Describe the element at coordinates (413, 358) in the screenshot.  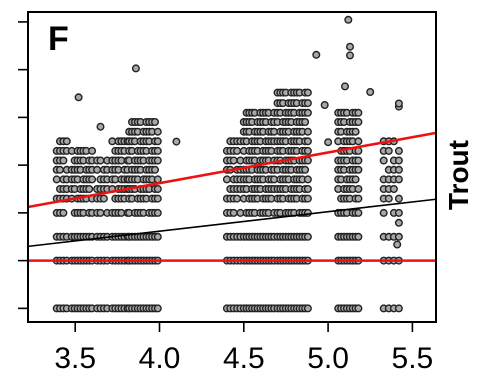
I see `x-tick-label: 5.5` at that location.